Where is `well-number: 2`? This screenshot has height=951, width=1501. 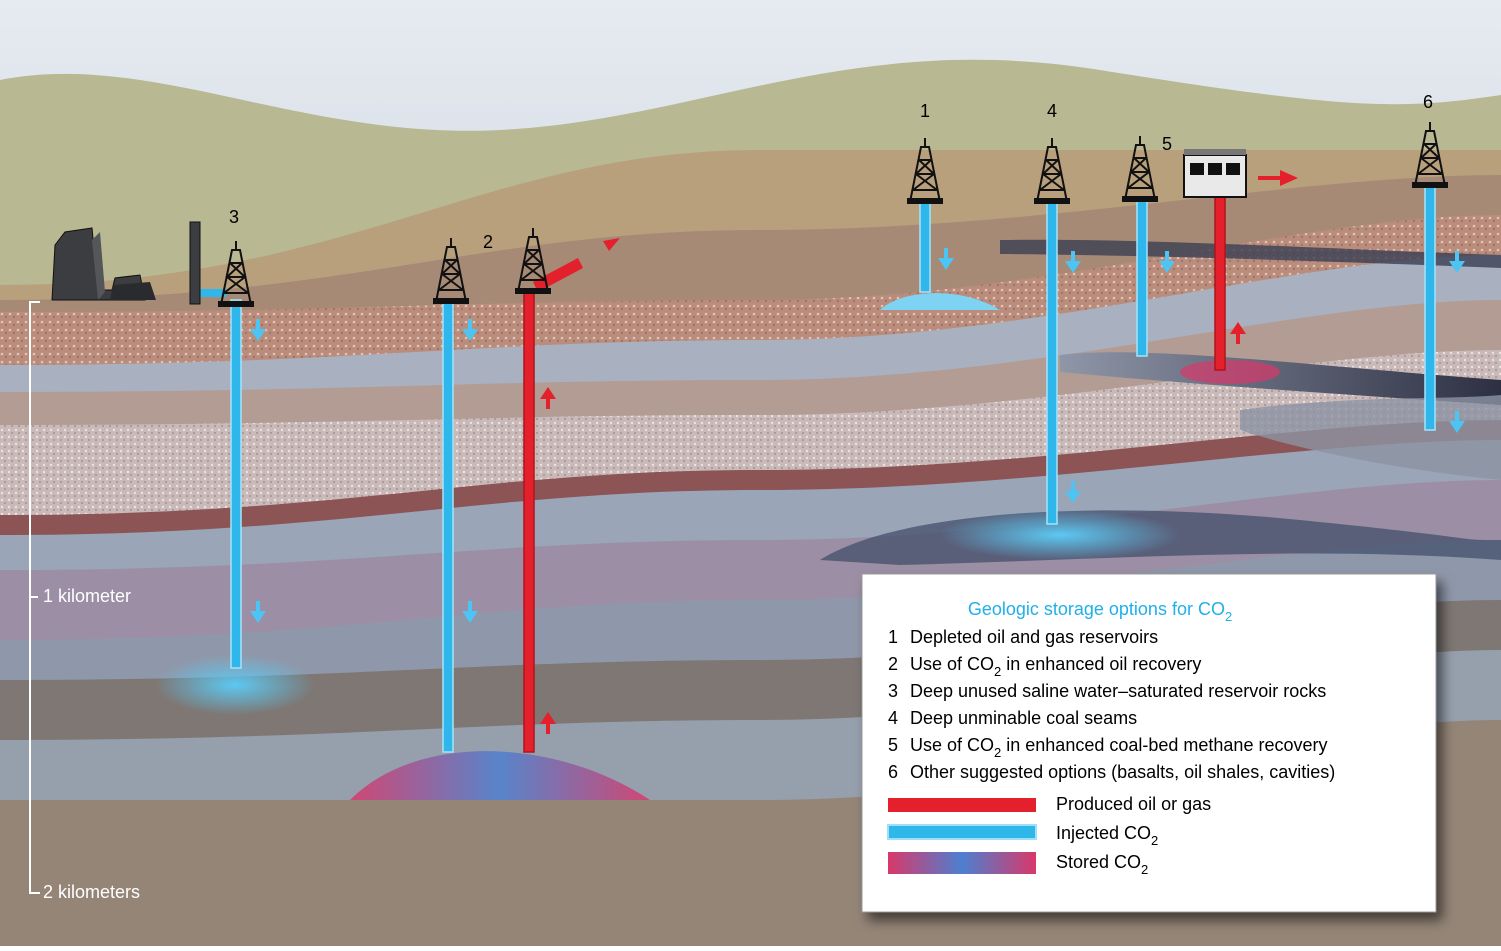 well-number: 2 is located at coordinates (488, 242).